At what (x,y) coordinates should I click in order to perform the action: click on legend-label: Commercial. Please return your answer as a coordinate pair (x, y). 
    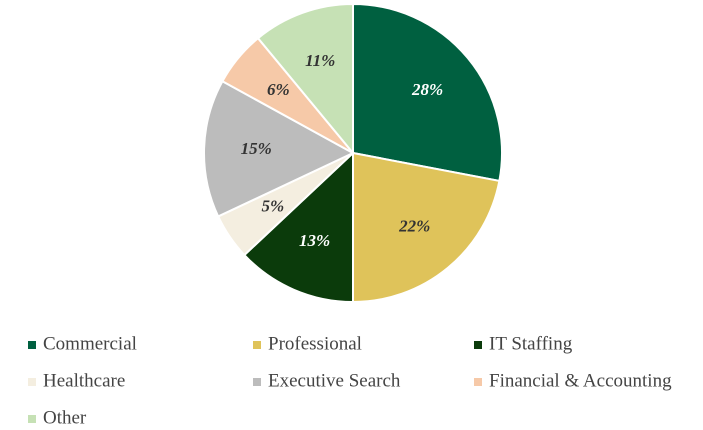
    Looking at the image, I should click on (90, 343).